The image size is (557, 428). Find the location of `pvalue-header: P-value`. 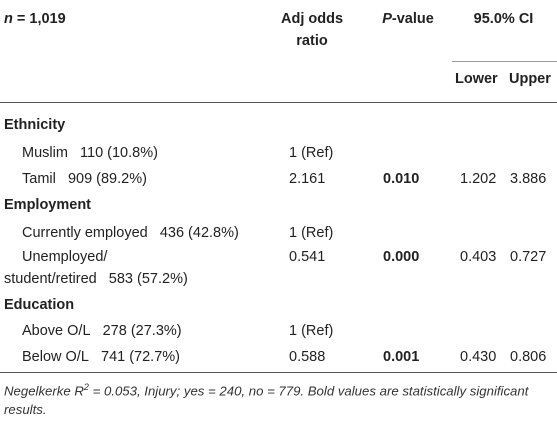

pvalue-header: P-value is located at coordinates (408, 19).